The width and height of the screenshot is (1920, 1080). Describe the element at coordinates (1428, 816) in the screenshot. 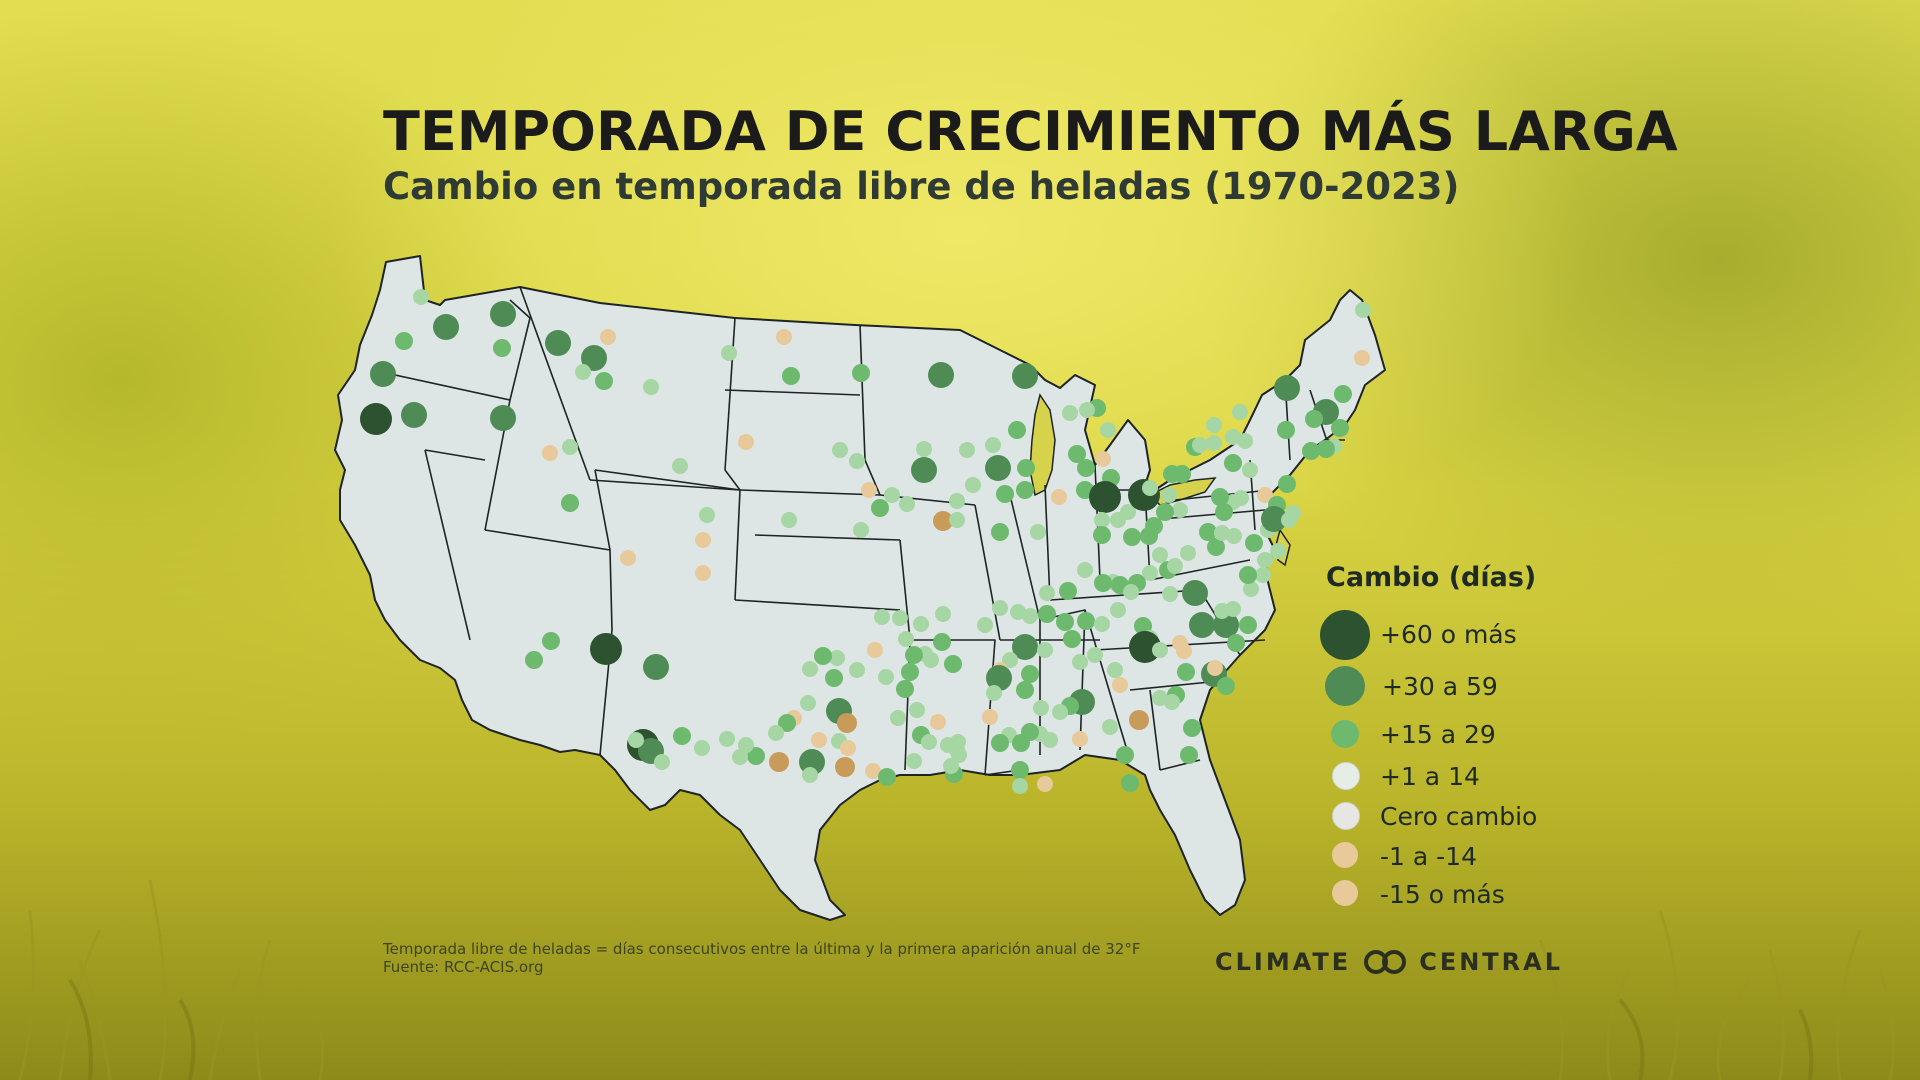

I see `legend-item-zero: Cero cambio` at that location.